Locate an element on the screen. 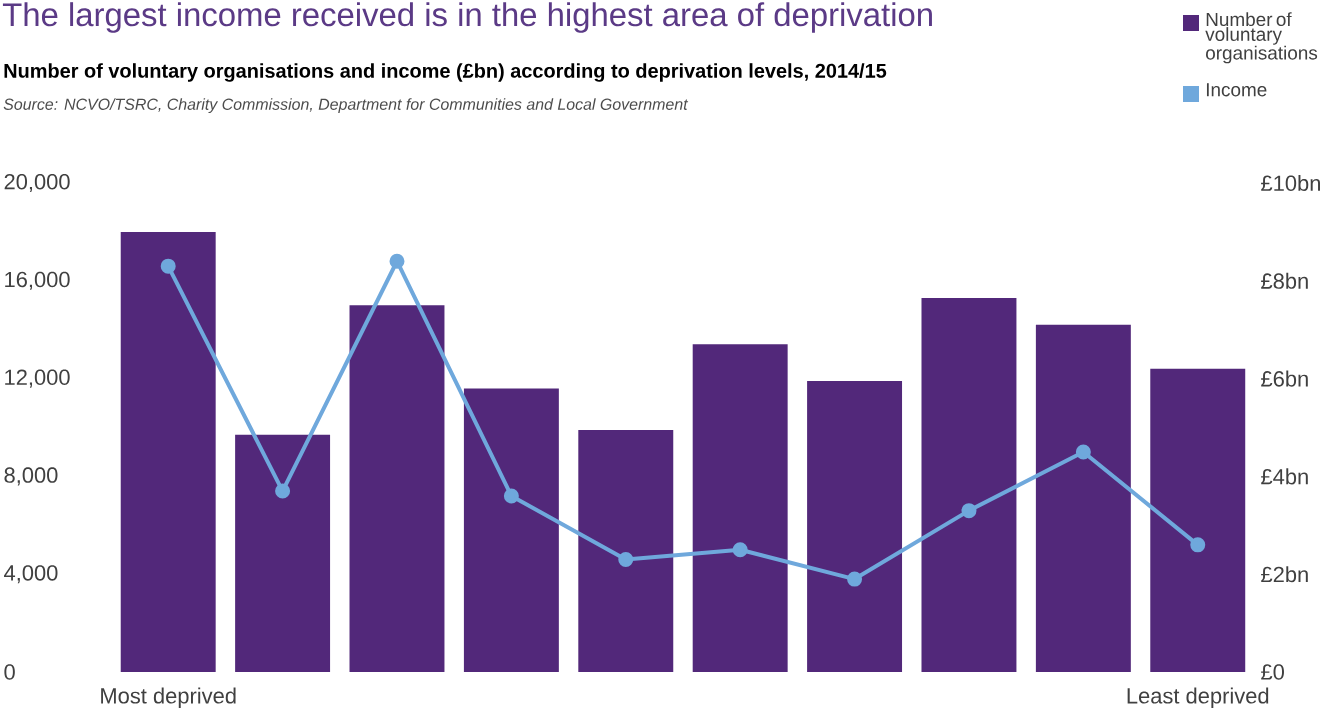 The image size is (1343, 728). y-tick-label: 8,000 is located at coordinates (31, 476).